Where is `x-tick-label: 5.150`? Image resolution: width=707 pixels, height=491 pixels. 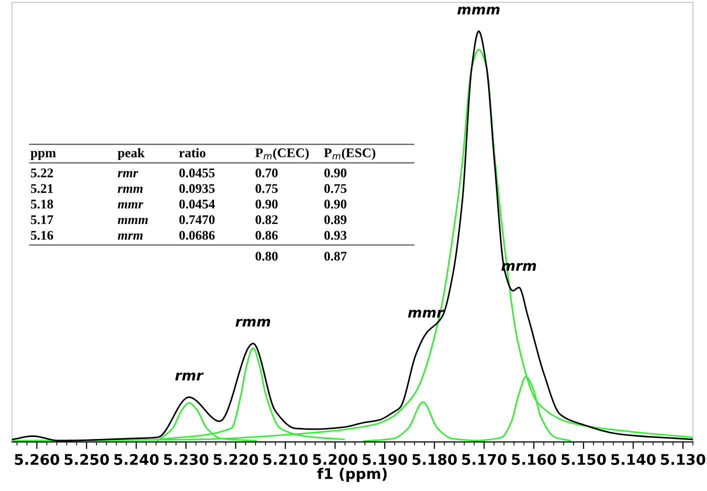 x-tick-label: 5.150 is located at coordinates (584, 459).